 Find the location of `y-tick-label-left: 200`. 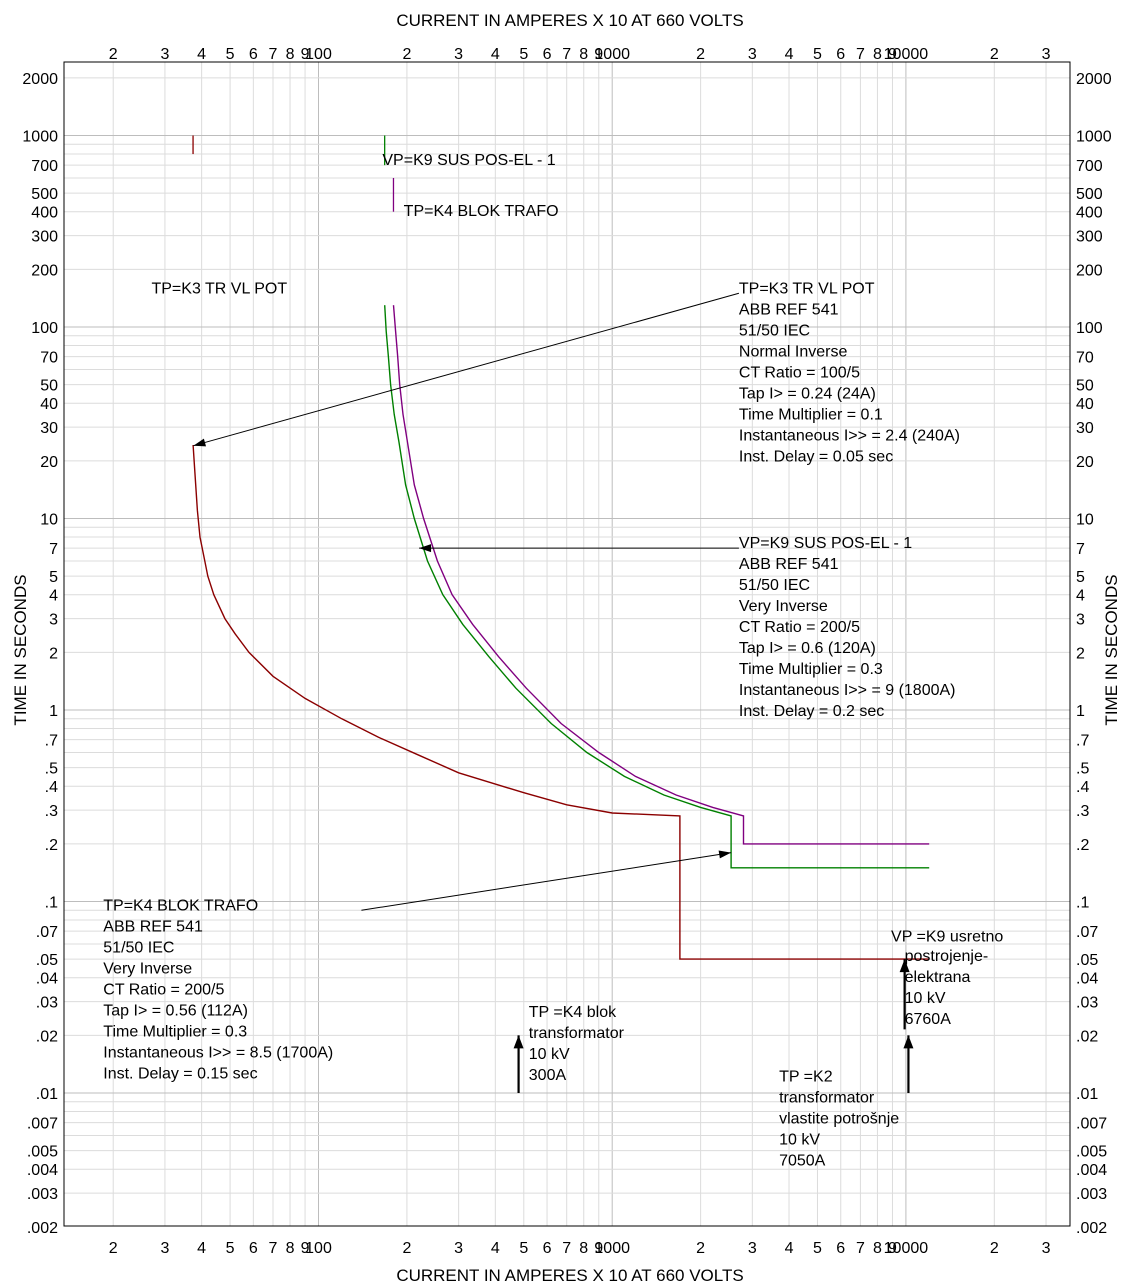

y-tick-label-left: 200 is located at coordinates (44, 270).